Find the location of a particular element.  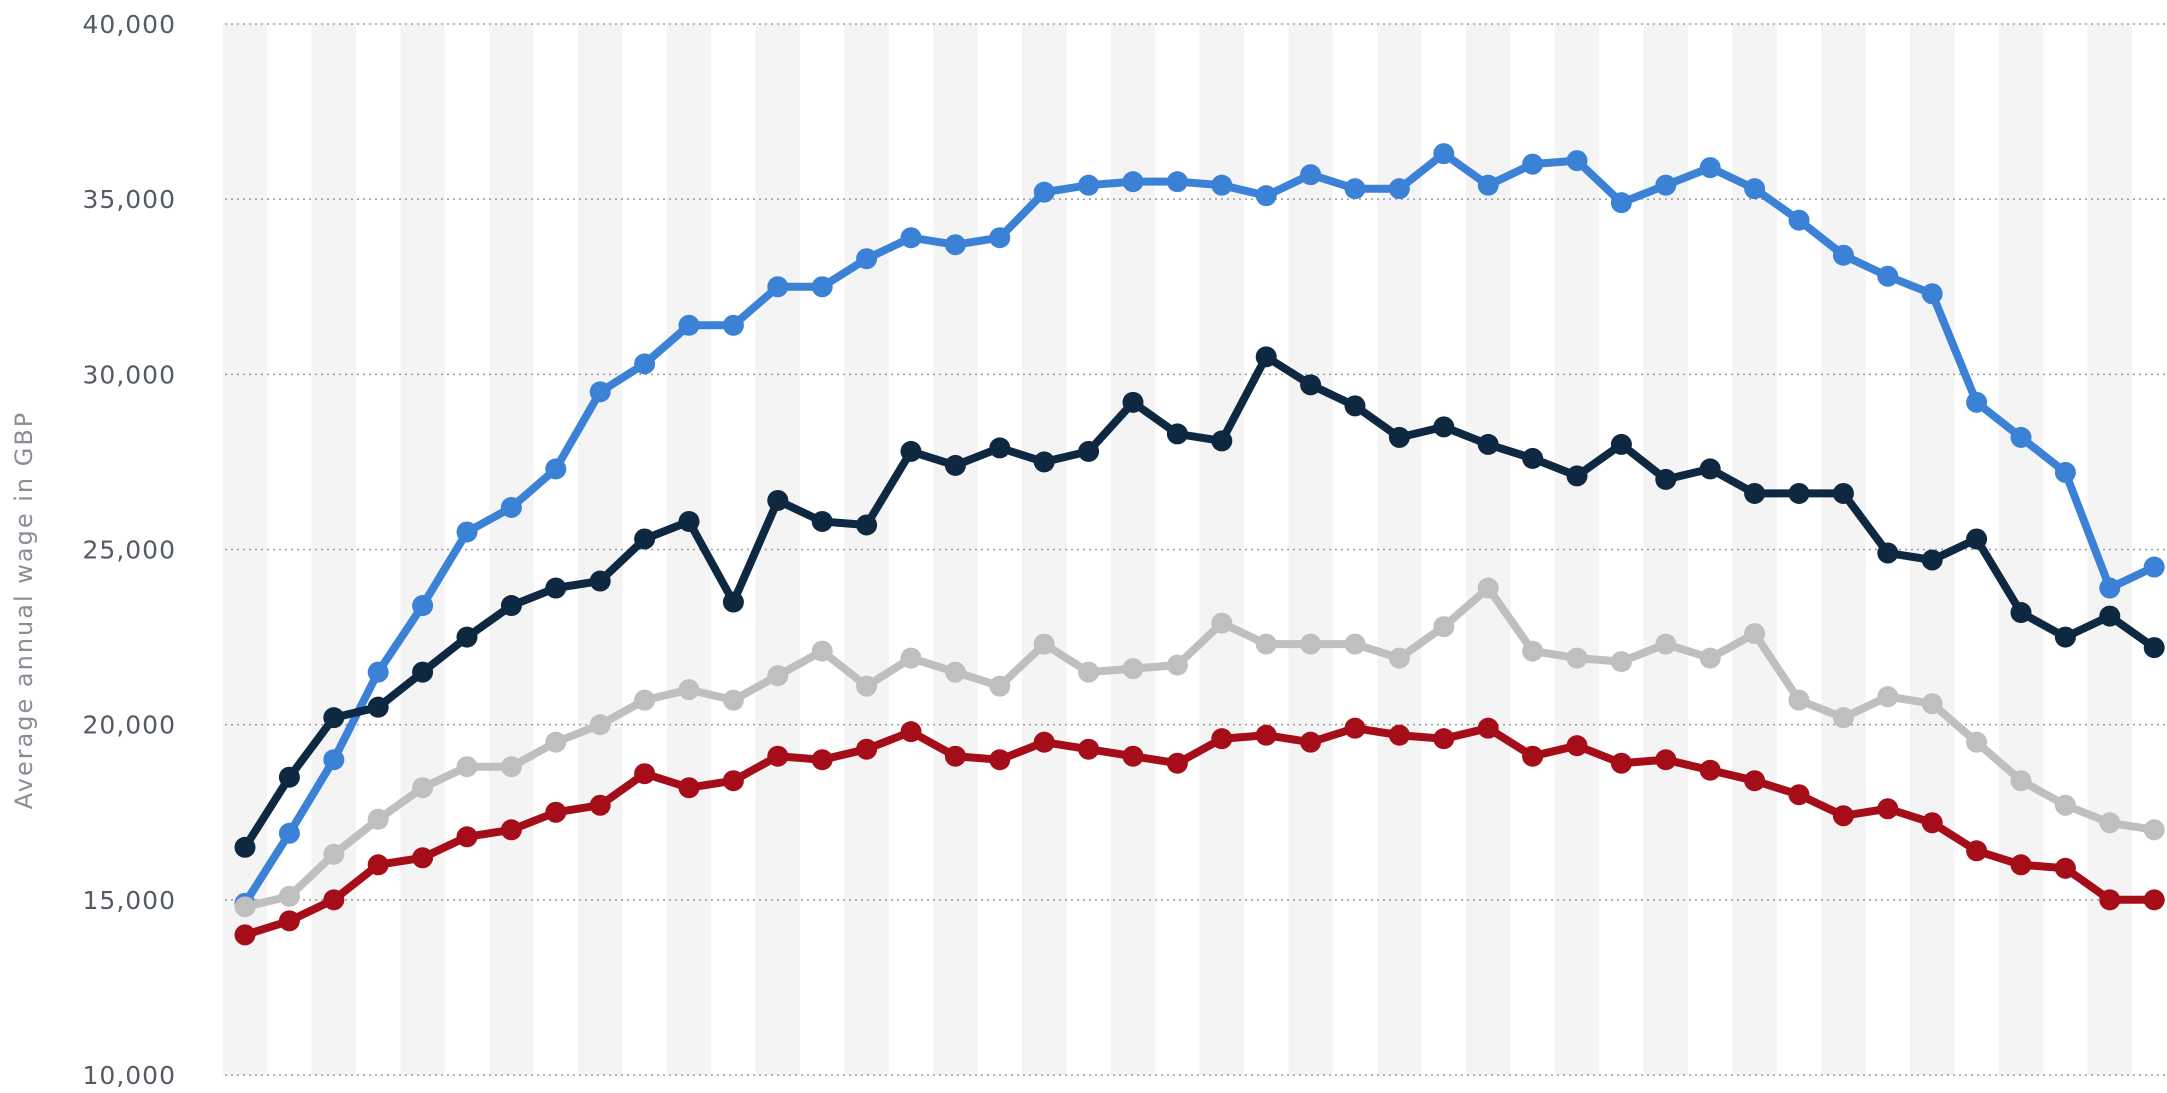

y-tick-label: 25,000 is located at coordinates (129, 550).